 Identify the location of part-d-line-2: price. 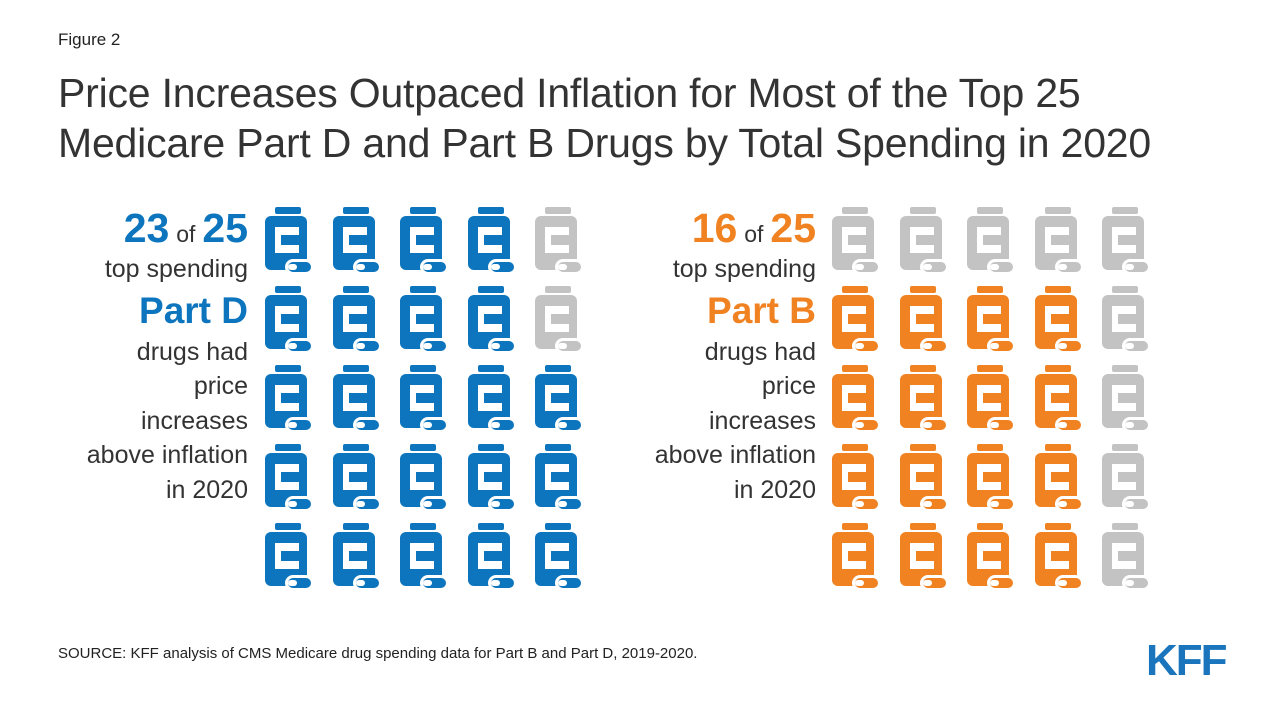
(220, 386).